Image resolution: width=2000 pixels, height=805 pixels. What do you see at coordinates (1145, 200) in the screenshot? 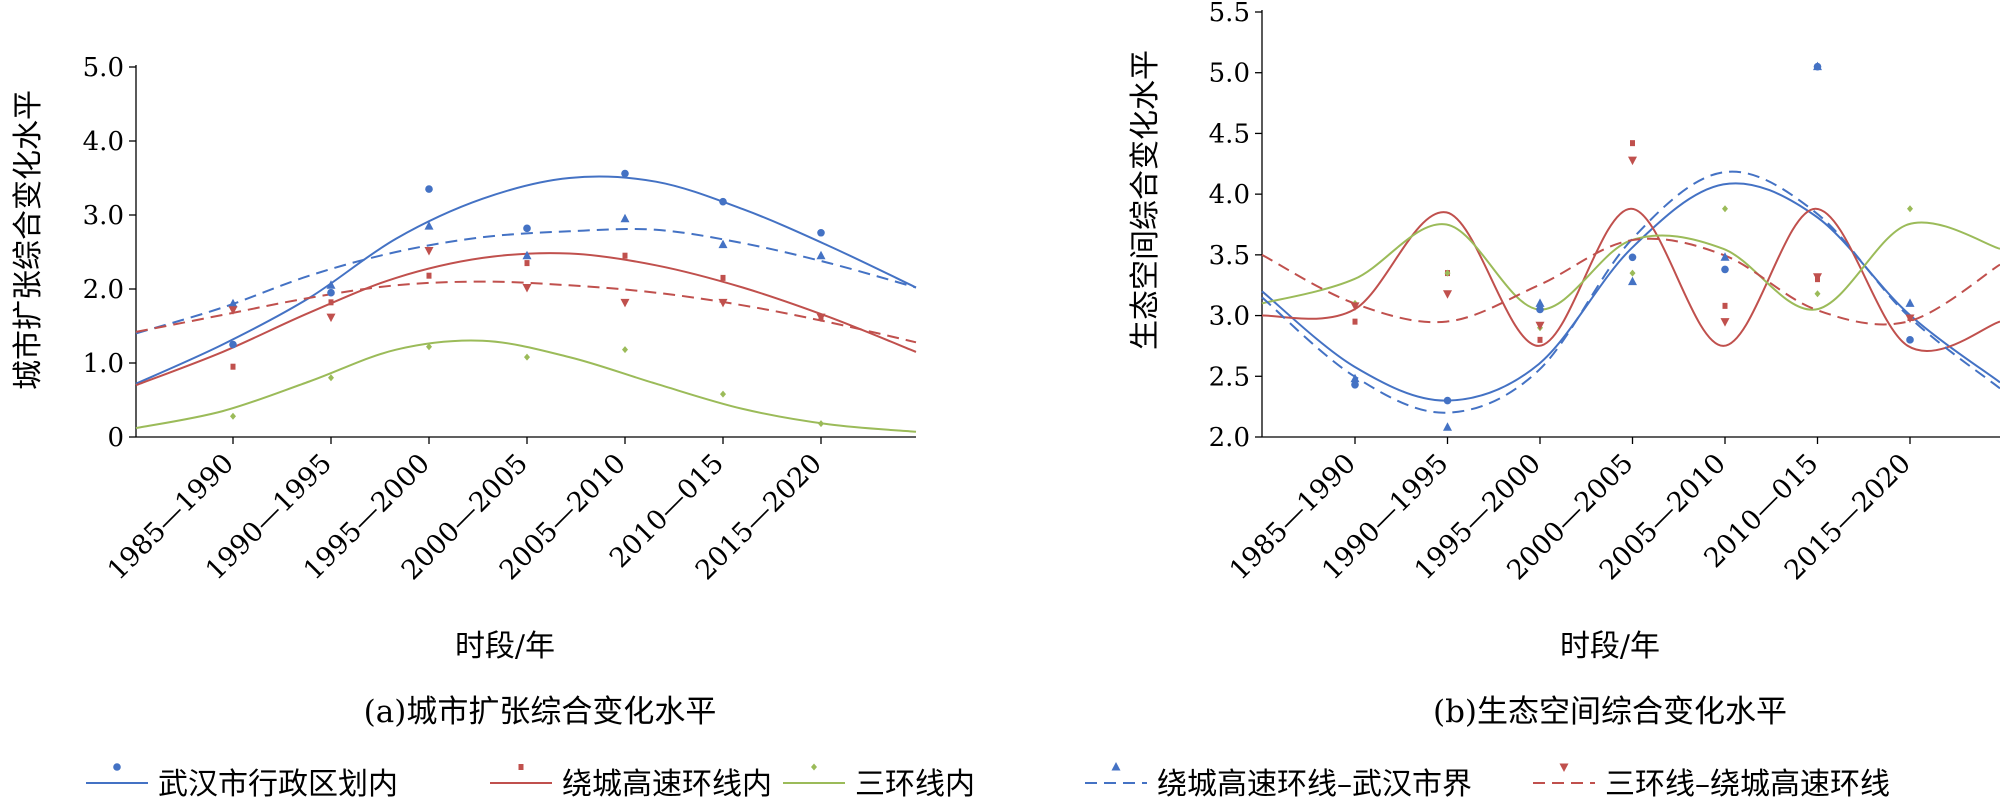
I see `y-axis-title: 生态空间综合变化水平` at bounding box center [1145, 200].